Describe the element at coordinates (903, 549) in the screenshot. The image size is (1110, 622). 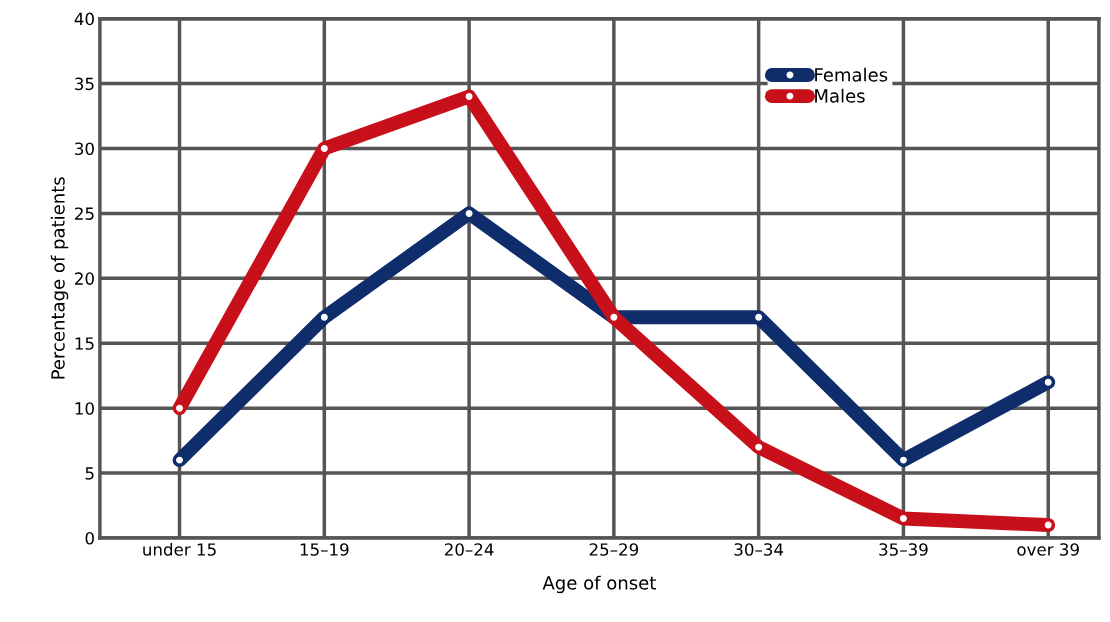
I see `x-tick-label: 35–39` at that location.